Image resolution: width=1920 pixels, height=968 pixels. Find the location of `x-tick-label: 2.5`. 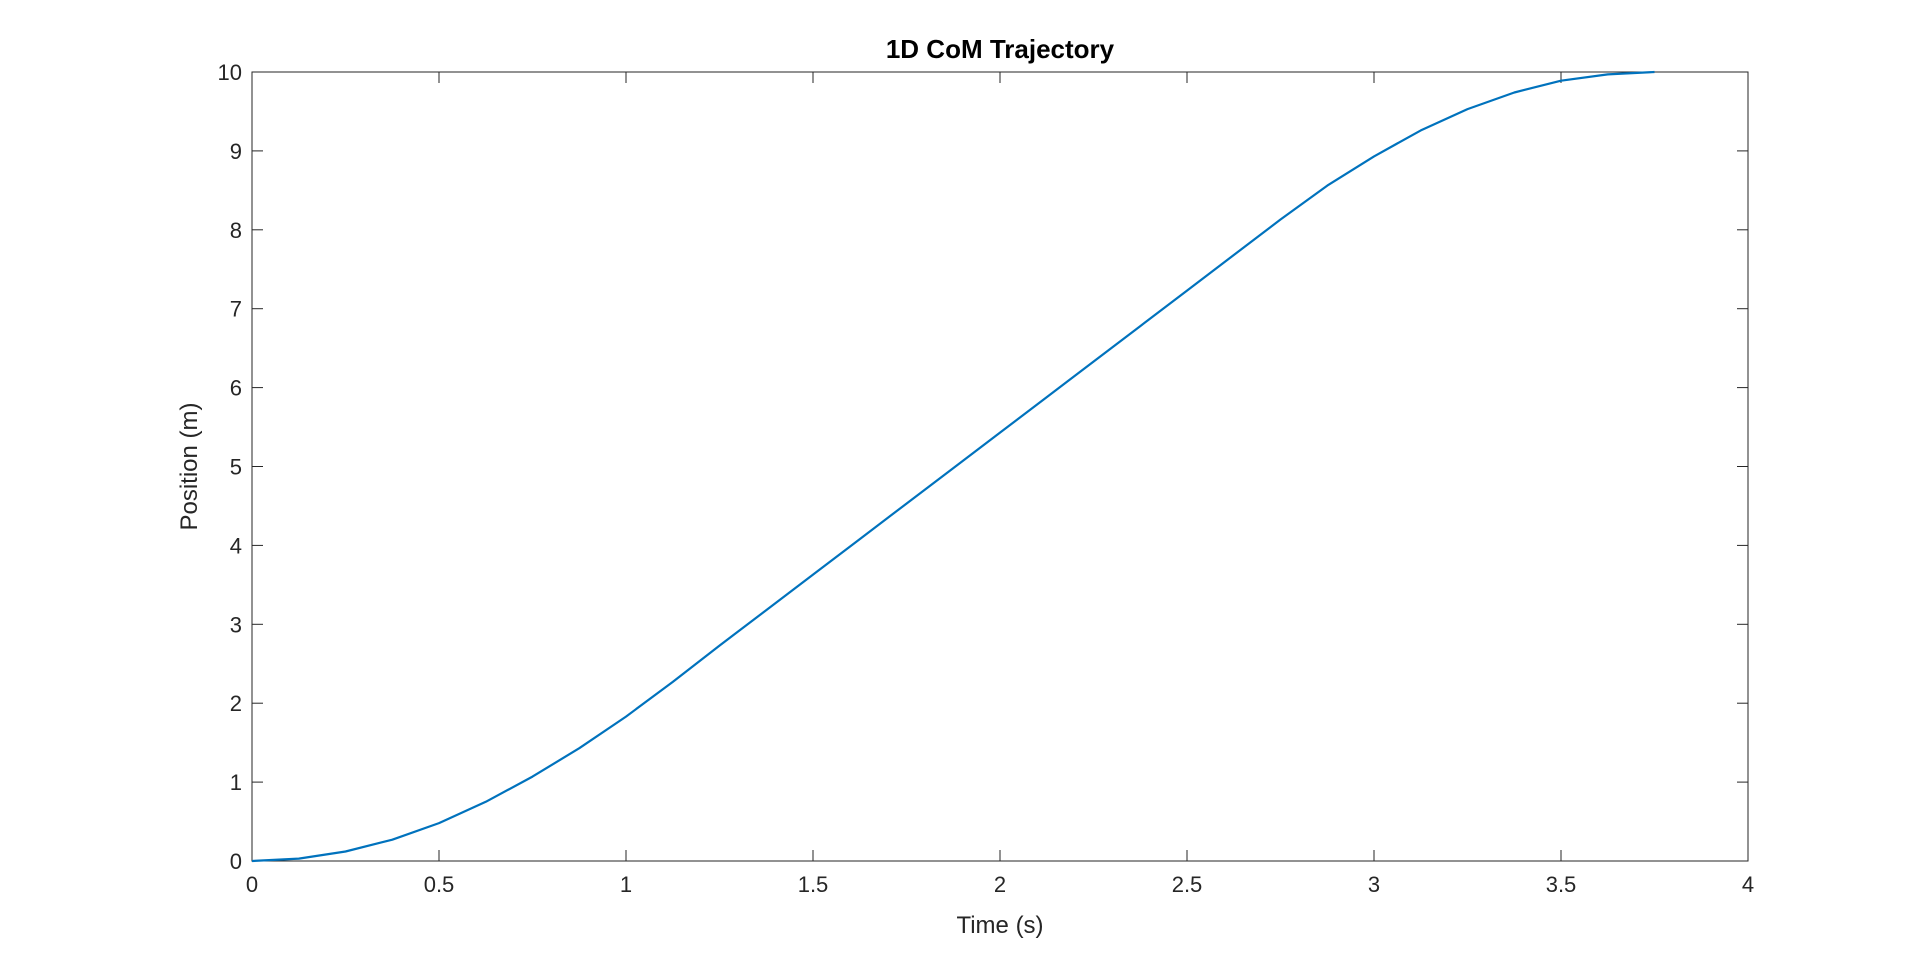

x-tick-label: 2.5 is located at coordinates (1187, 884).